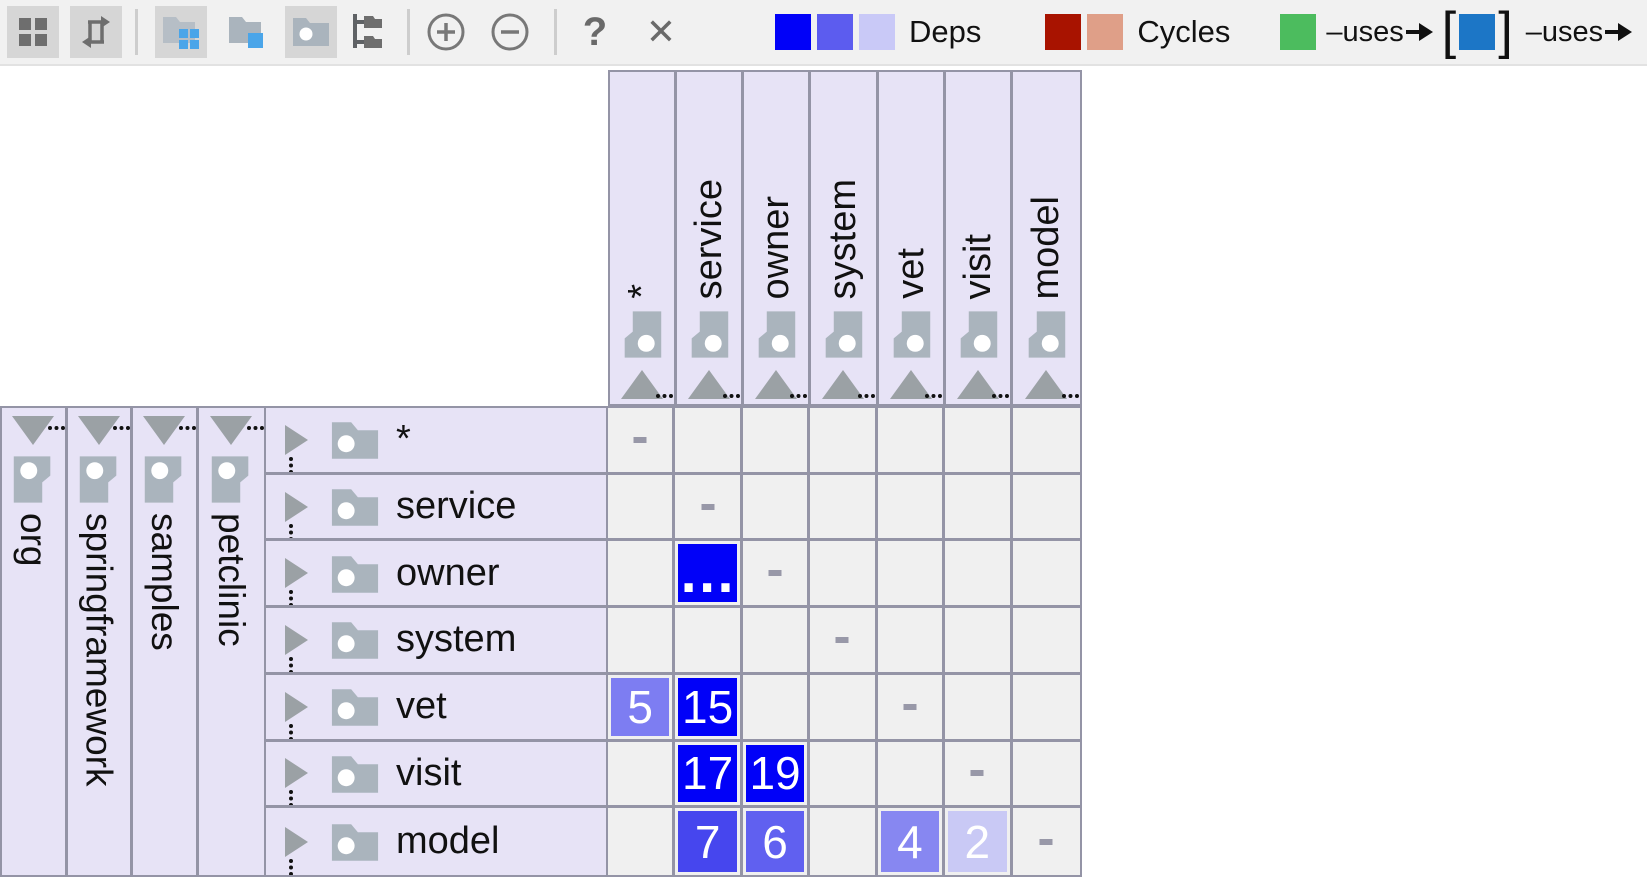  What do you see at coordinates (709, 508) in the screenshot?
I see `cell-service-service` at bounding box center [709, 508].